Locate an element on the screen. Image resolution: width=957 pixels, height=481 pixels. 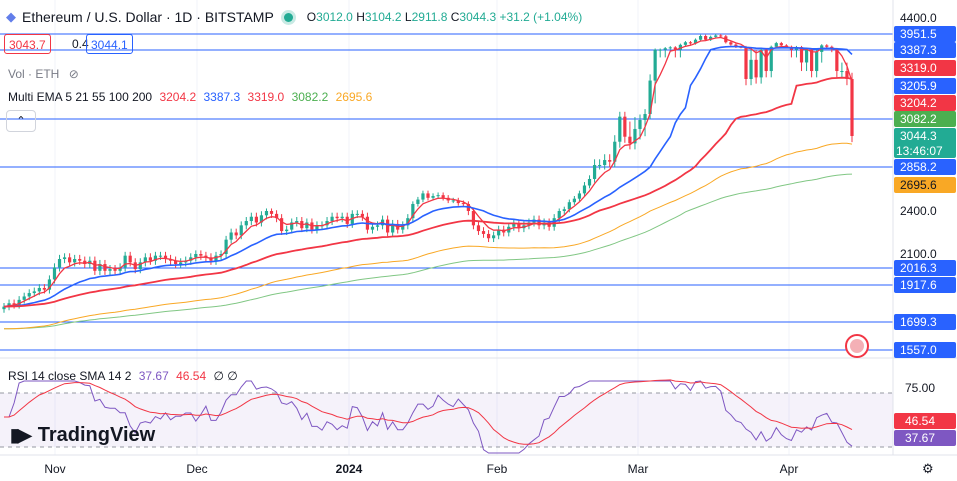
time-axis-tick: 2024 is located at coordinates (349, 469).